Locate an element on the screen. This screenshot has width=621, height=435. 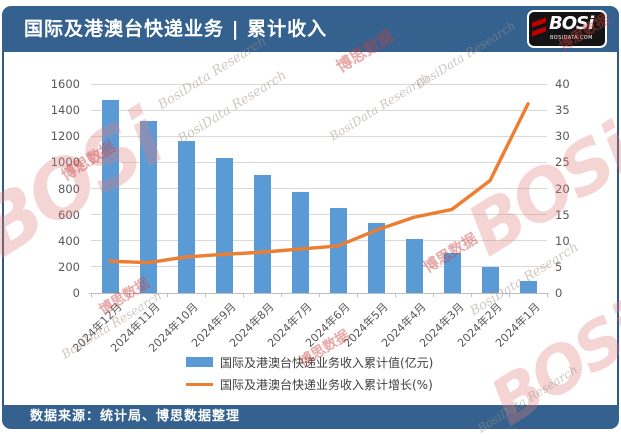
y-axis-left-tick-label: 400 is located at coordinates (69, 240).